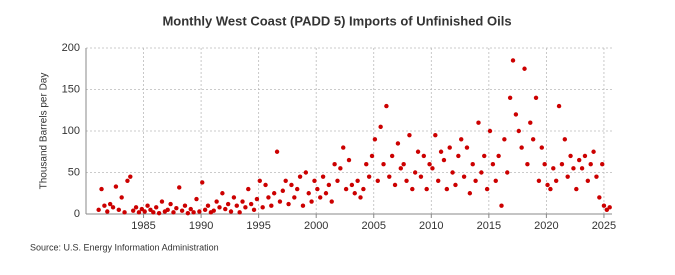 The width and height of the screenshot is (675, 275). Describe the element at coordinates (431, 226) in the screenshot. I see `x-tick-label: 2010` at that location.